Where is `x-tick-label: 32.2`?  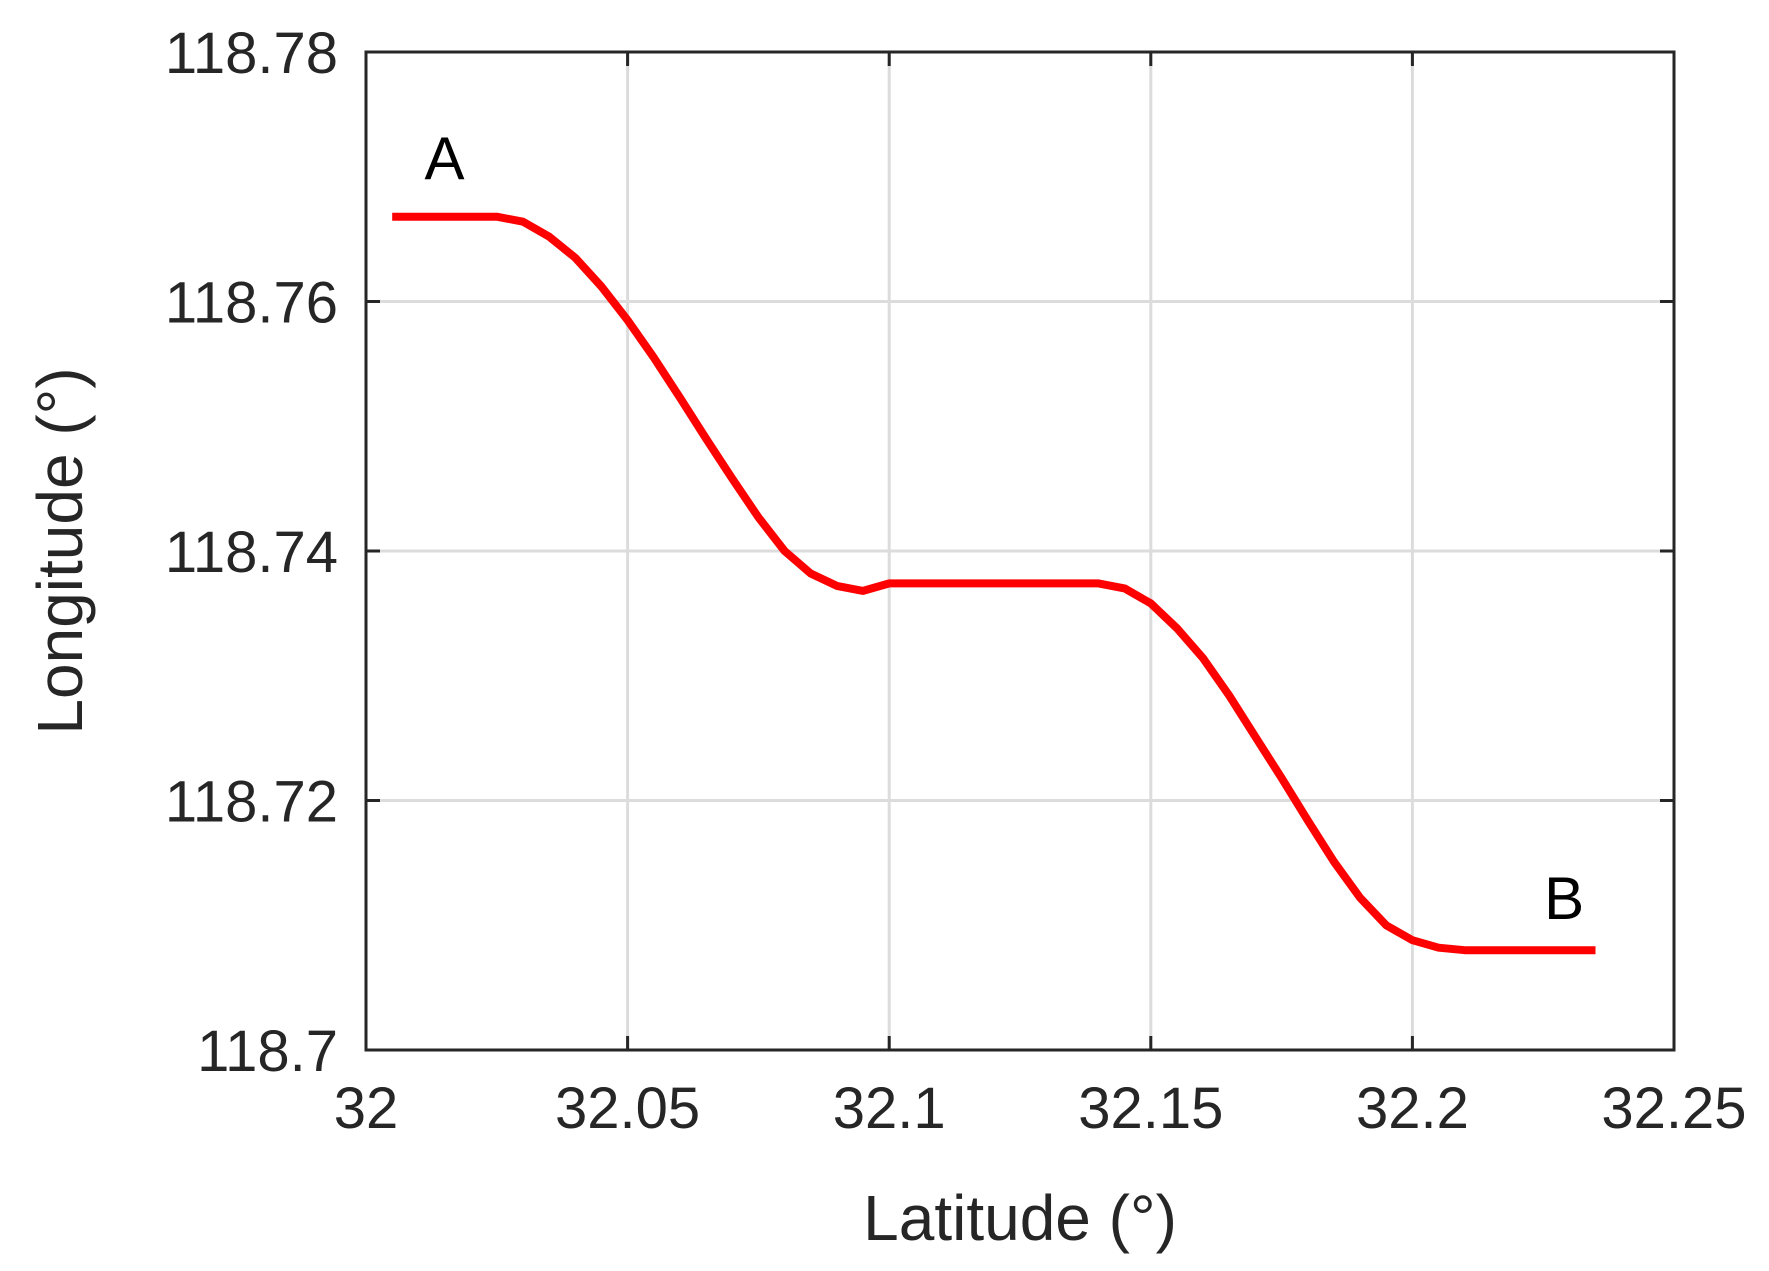
x-tick-label: 32.2 is located at coordinates (1412, 1108).